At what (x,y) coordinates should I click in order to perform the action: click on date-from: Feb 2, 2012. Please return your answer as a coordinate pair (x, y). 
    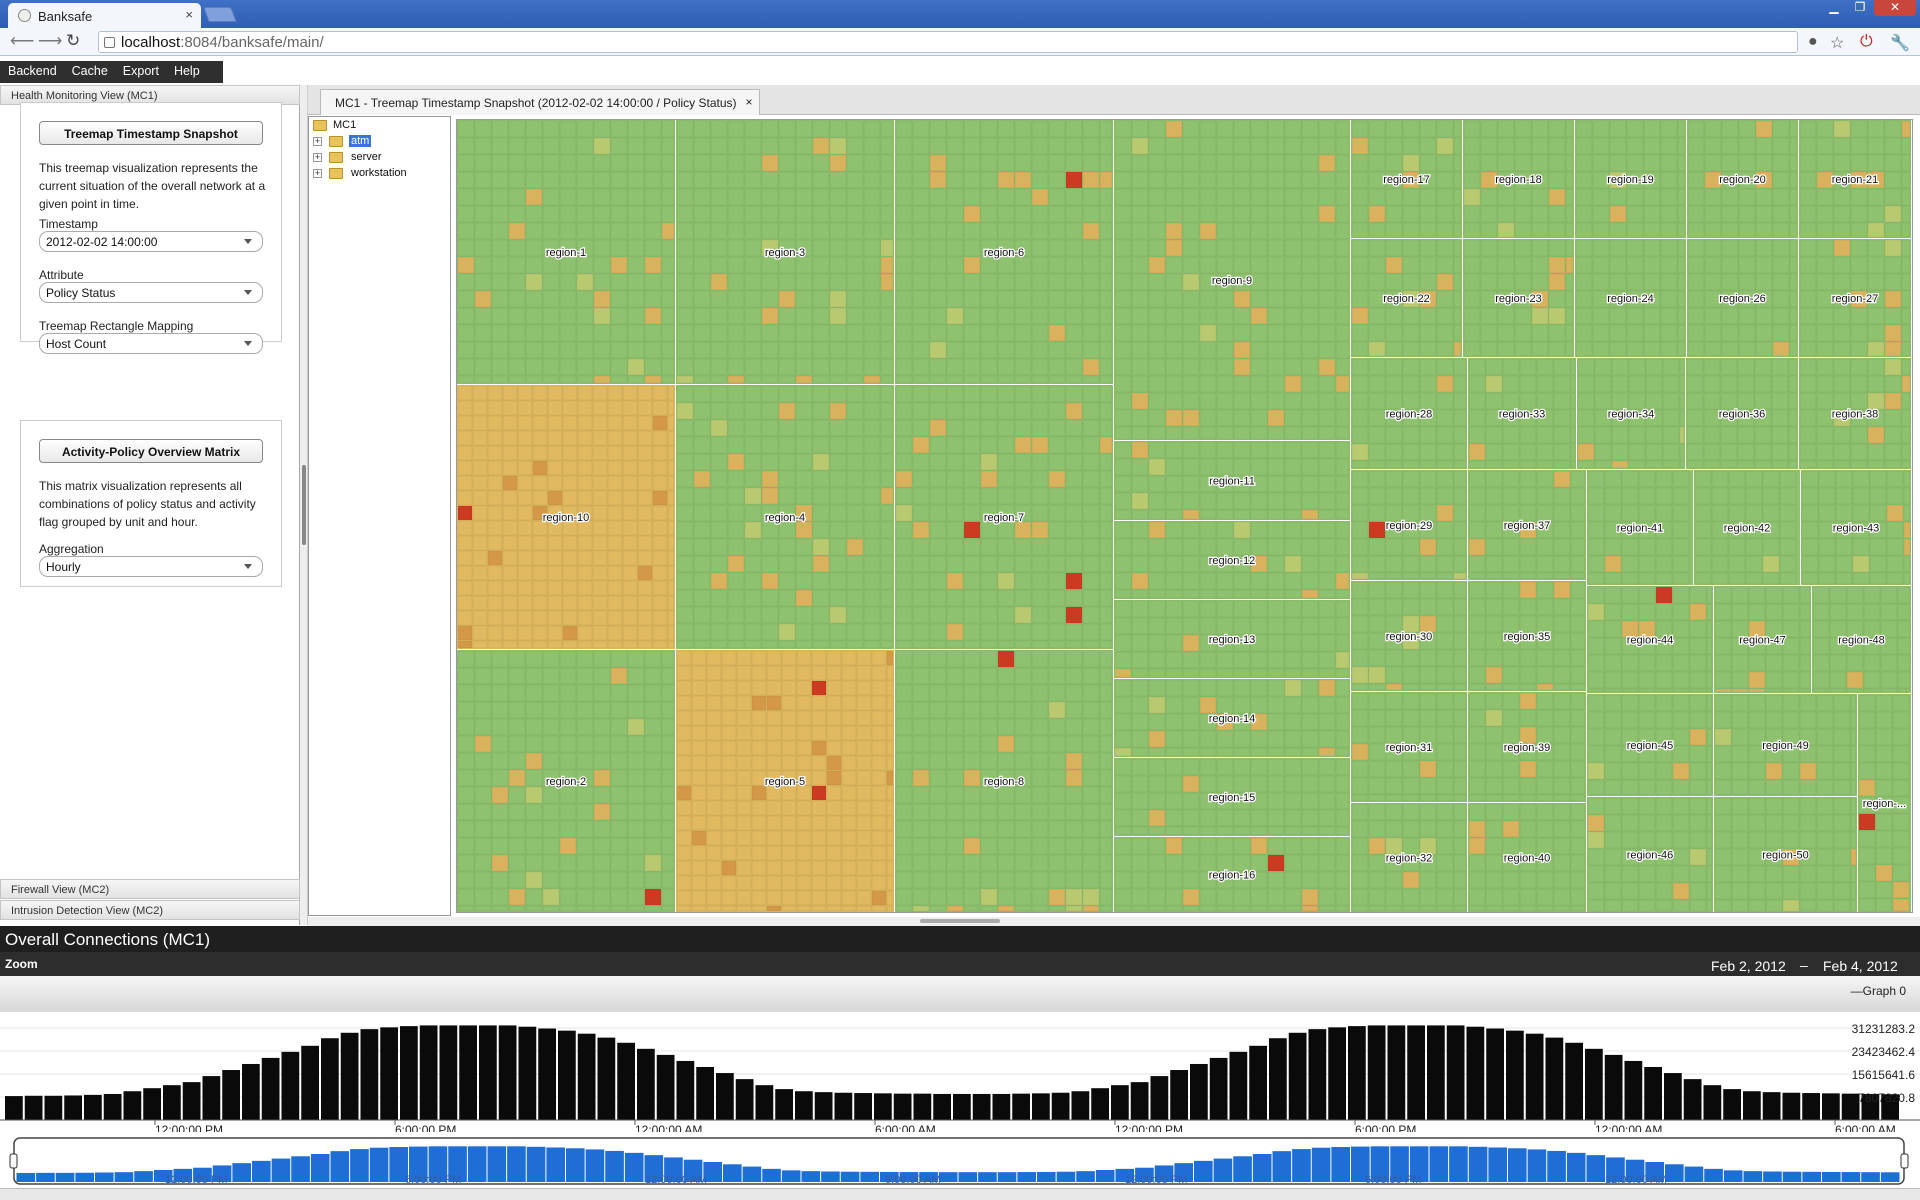
    Looking at the image, I should click on (1748, 966).